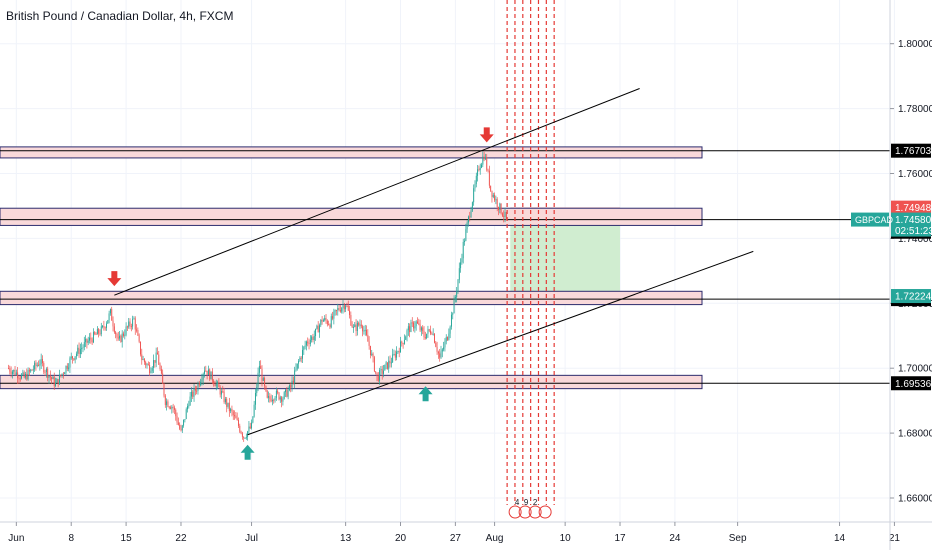  What do you see at coordinates (913, 297) in the screenshot?
I see `position-price-tag: 1.72224` at bounding box center [913, 297].